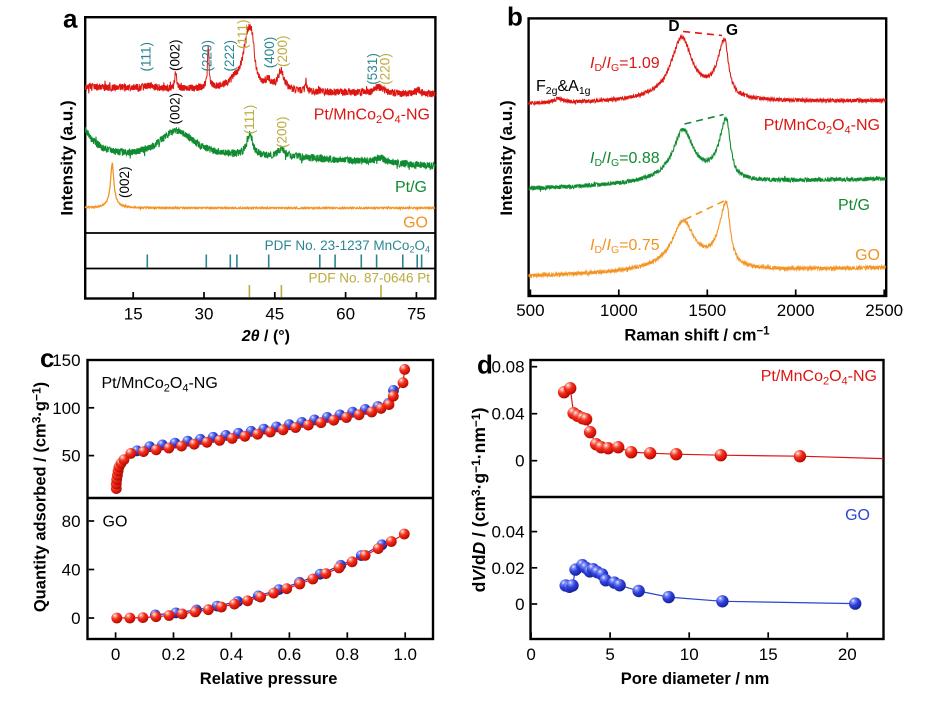 The height and width of the screenshot is (703, 939). Describe the element at coordinates (229, 56) in the screenshot. I see `svg-text: (222)` at that location.